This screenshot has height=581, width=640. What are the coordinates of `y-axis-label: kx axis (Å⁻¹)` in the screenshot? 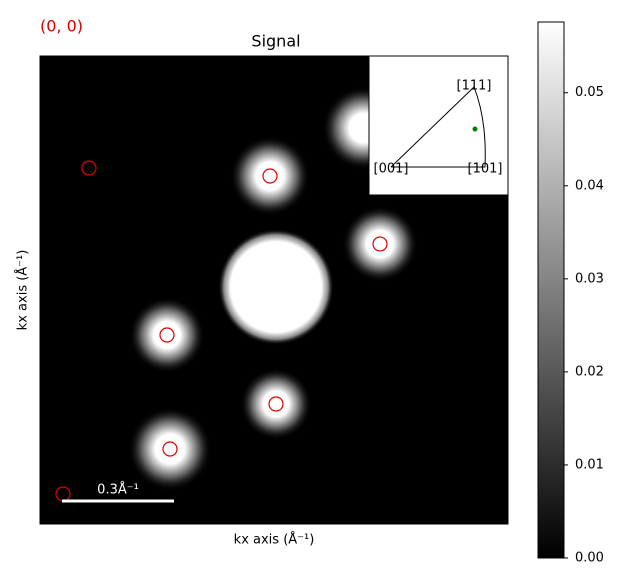 It's located at (23, 290).